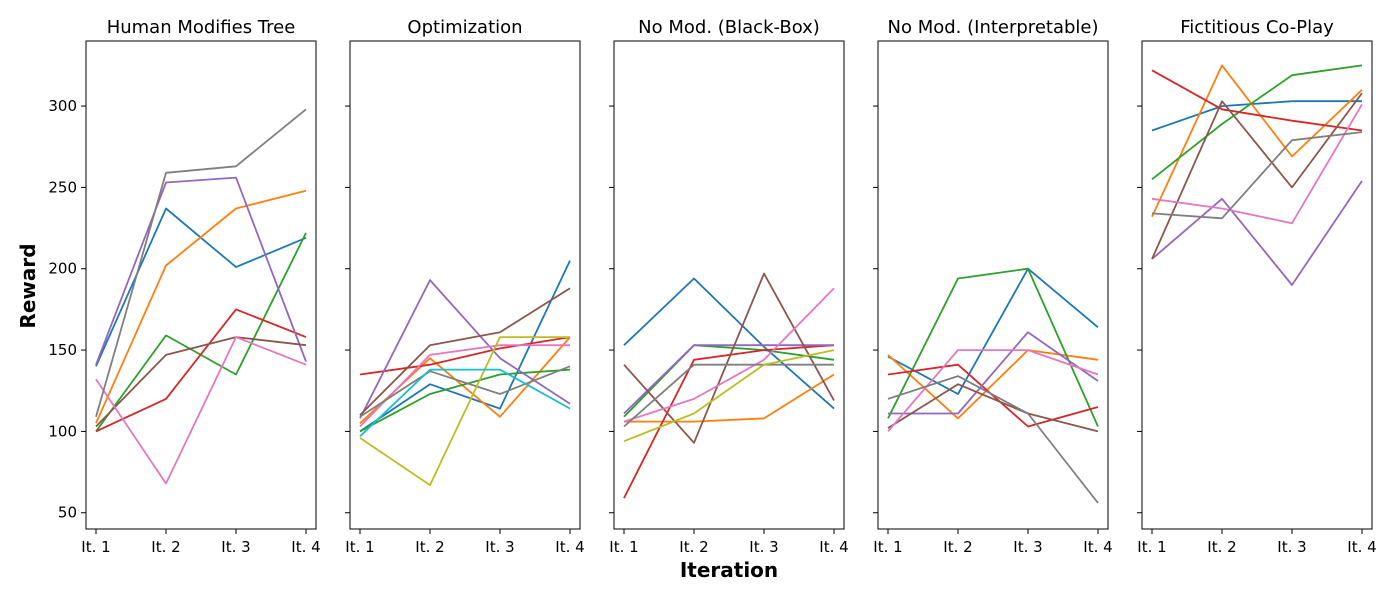  Describe the element at coordinates (1257, 27) in the screenshot. I see `panel-title: Fictitious Co-Play` at that location.